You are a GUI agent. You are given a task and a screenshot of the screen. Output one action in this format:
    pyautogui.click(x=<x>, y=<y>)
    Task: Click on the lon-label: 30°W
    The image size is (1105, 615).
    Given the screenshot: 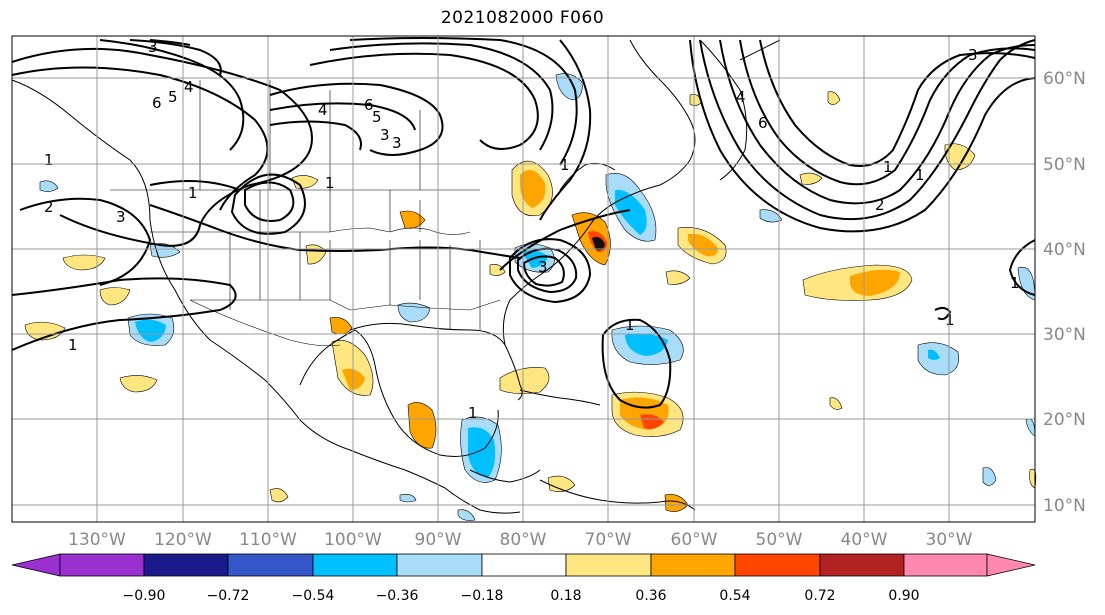 What is the action you would take?
    pyautogui.click(x=949, y=540)
    